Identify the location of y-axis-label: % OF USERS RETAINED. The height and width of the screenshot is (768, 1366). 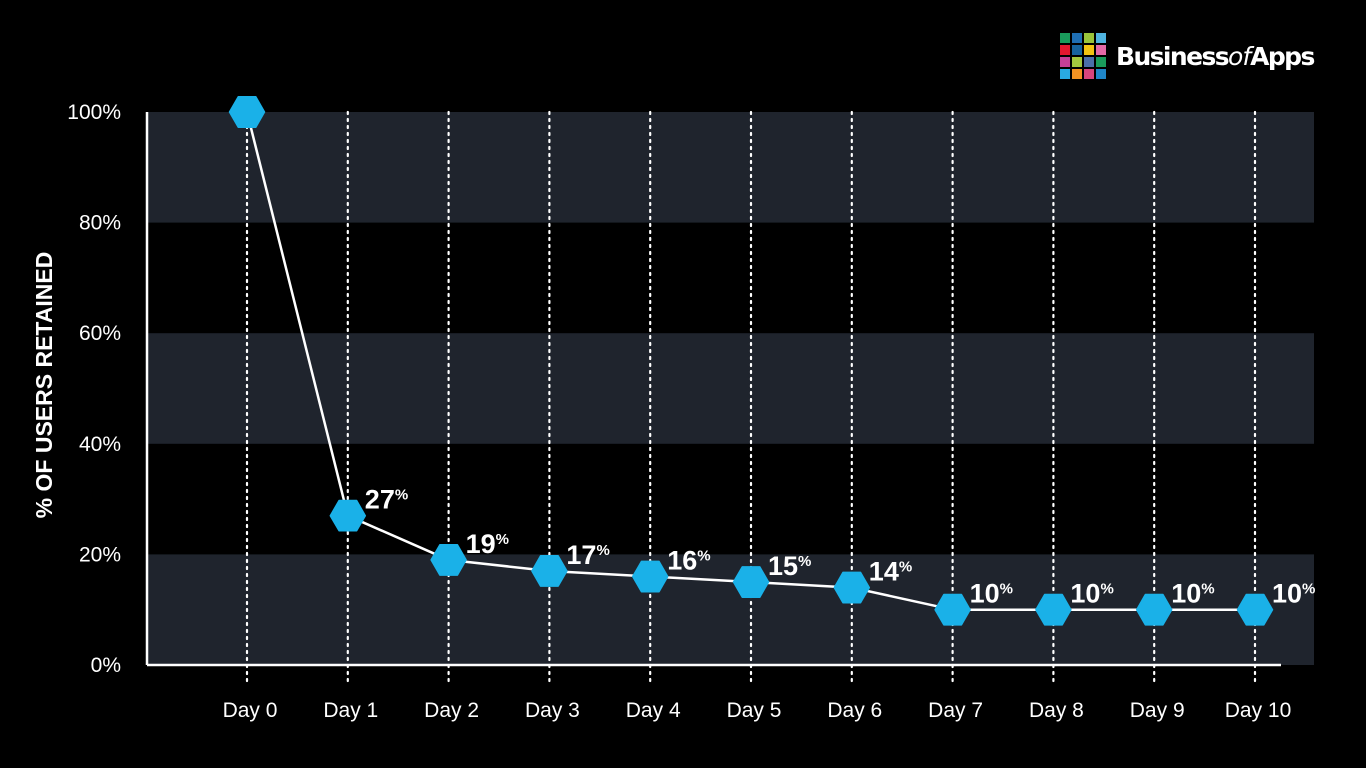
(44, 385).